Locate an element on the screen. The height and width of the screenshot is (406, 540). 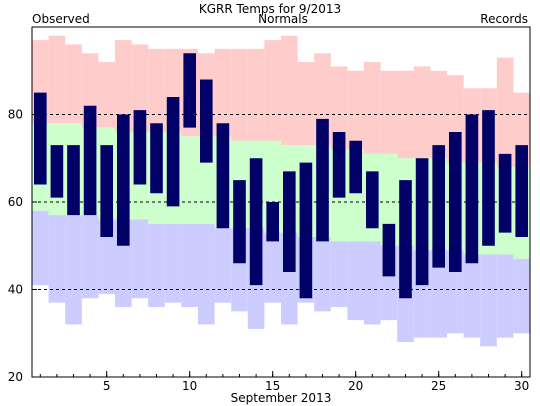
y-tick-label: 60 is located at coordinates (15, 202).